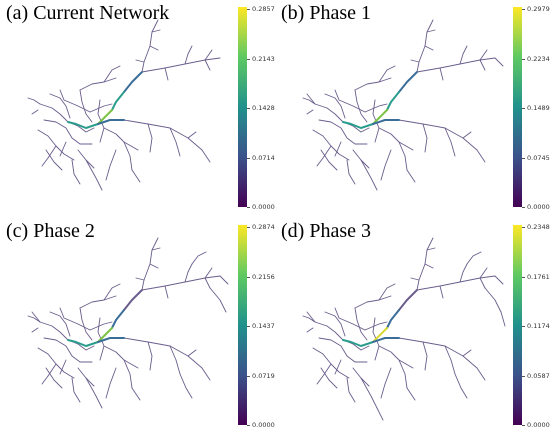  What do you see at coordinates (263, 9) in the screenshot?
I see `colorbar-tick-label: 0.2857` at bounding box center [263, 9].